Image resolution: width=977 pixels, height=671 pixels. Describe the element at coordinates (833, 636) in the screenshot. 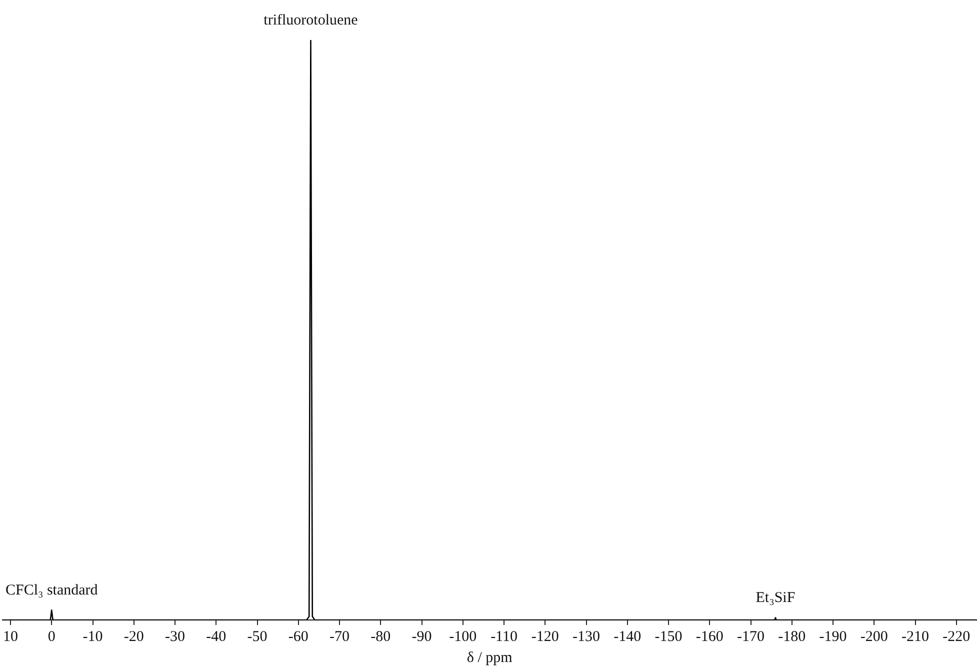

I see `x-tick-label: -190` at that location.